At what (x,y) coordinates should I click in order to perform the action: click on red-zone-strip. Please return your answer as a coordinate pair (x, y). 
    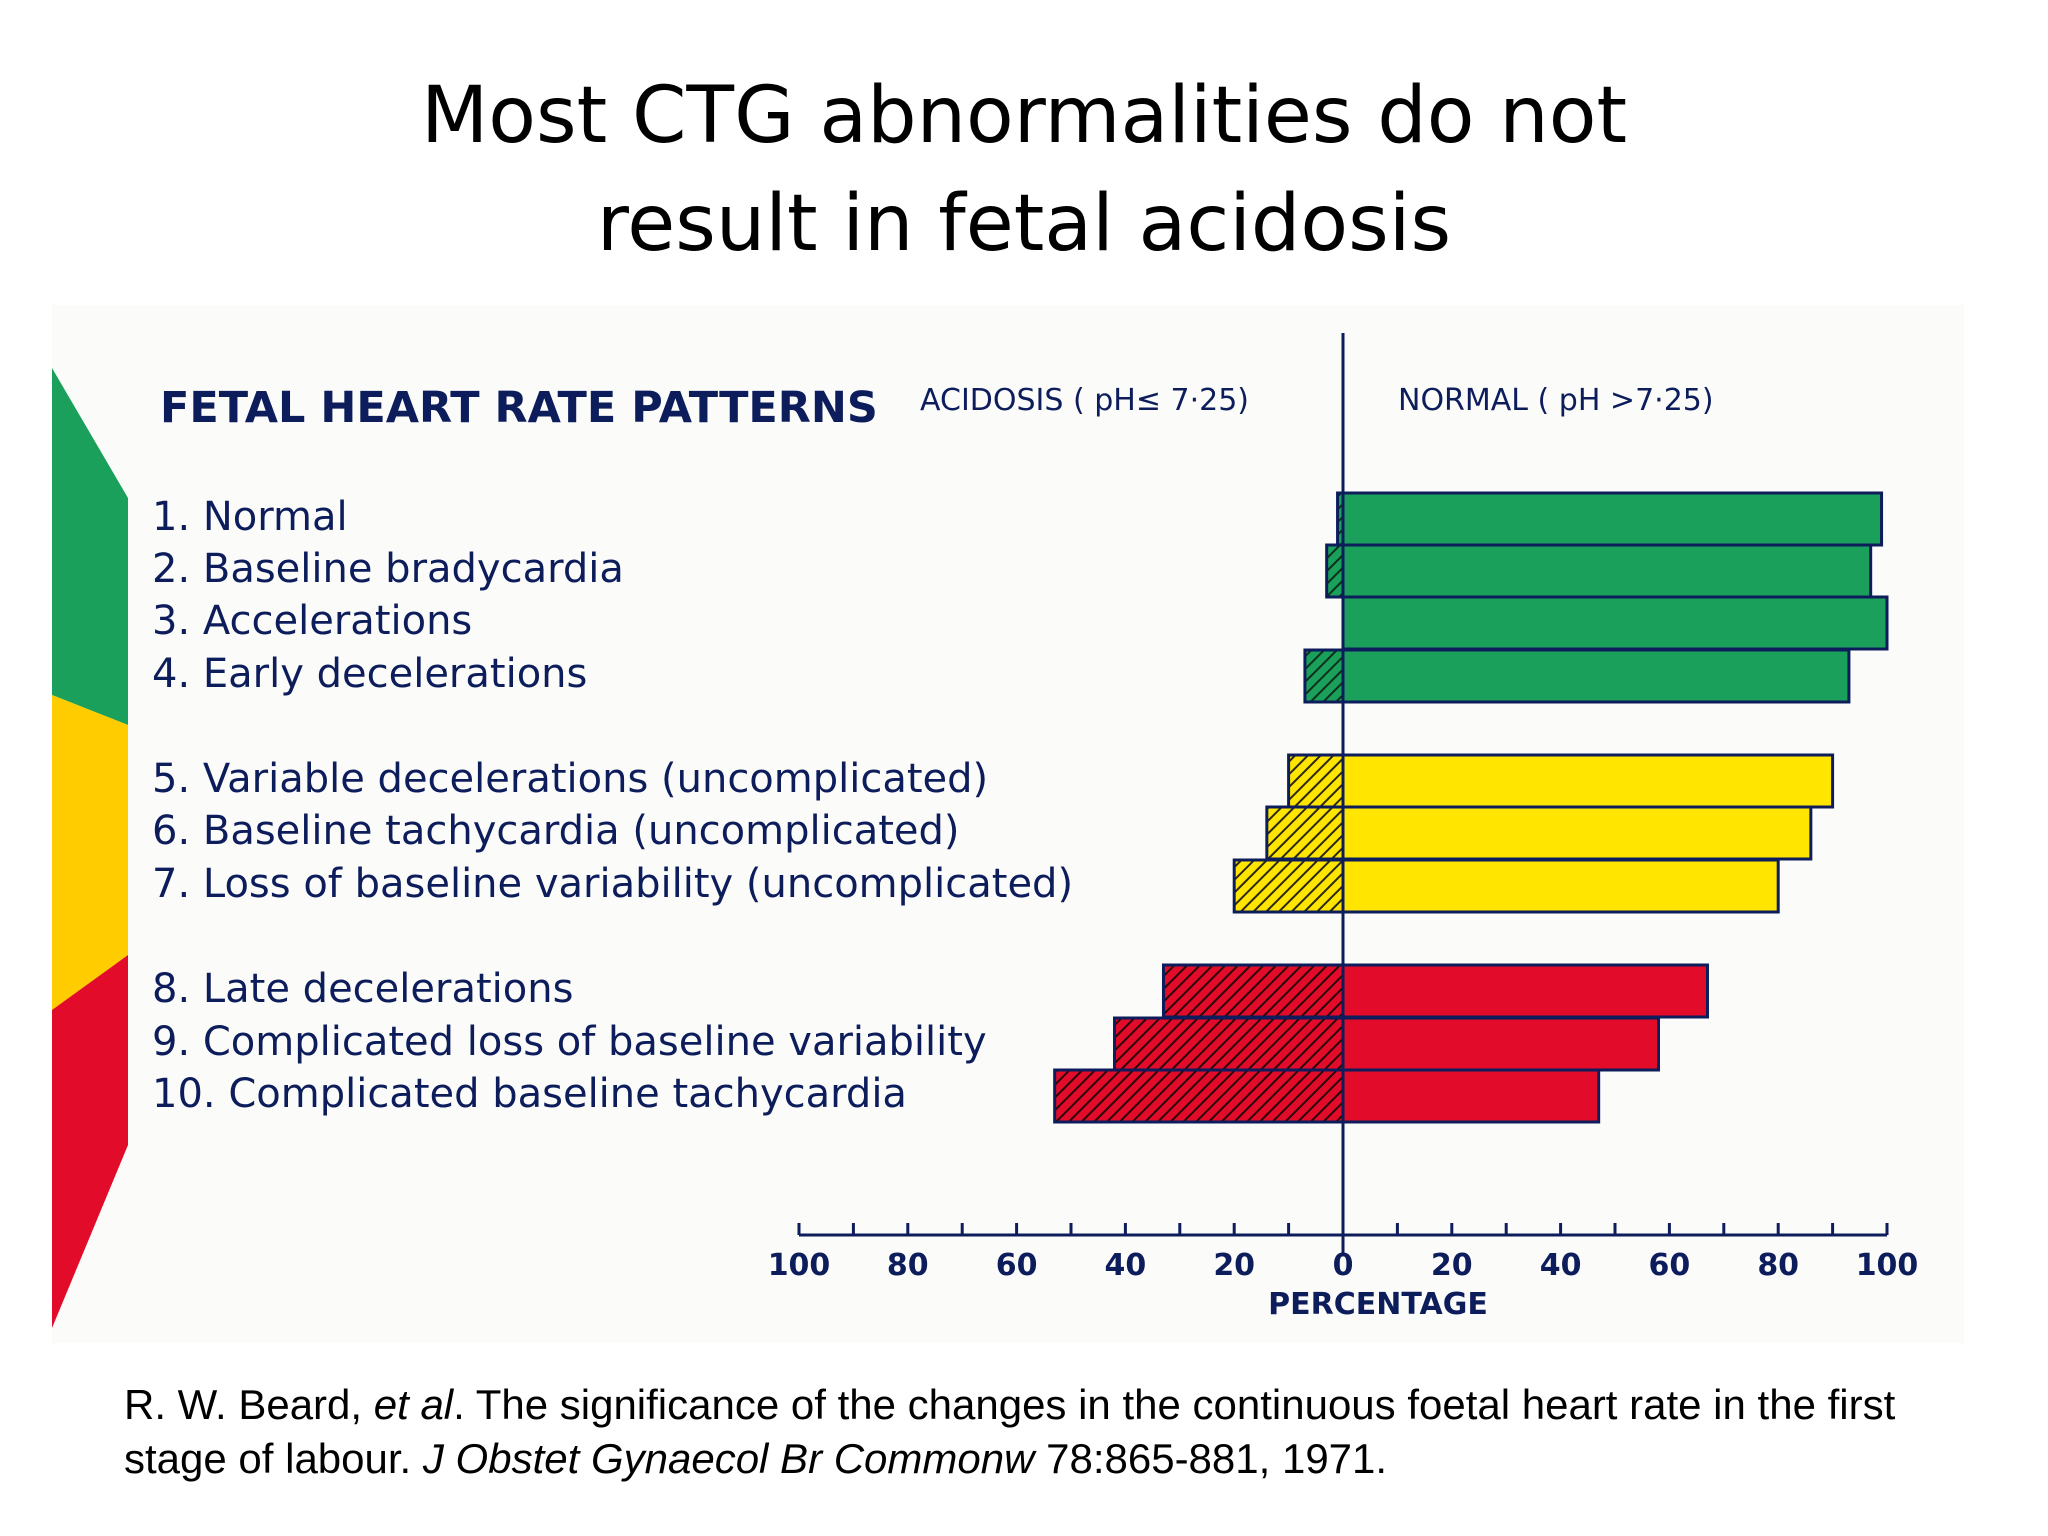
    Looking at the image, I should click on (90, 1141).